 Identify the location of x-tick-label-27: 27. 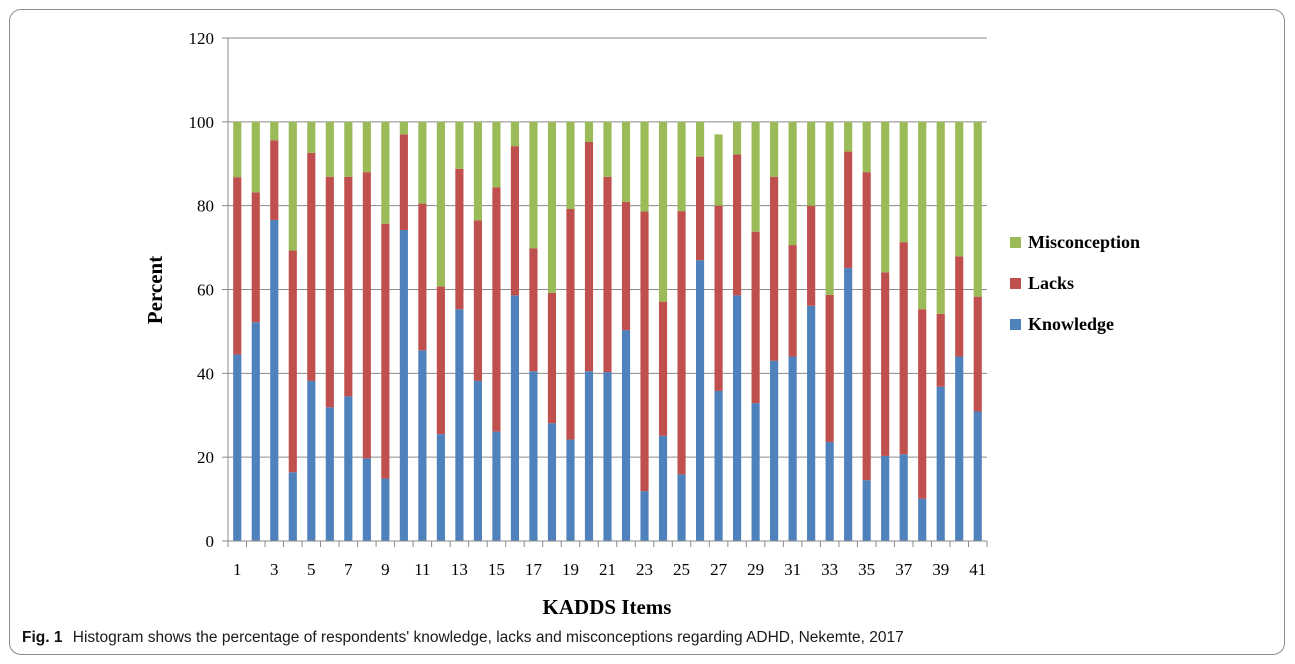
(719, 569).